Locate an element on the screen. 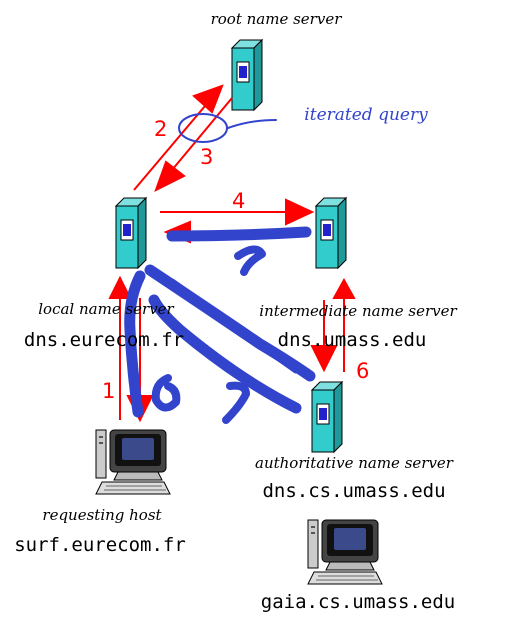  scribble-reply-to-host is located at coordinates (135, 344).